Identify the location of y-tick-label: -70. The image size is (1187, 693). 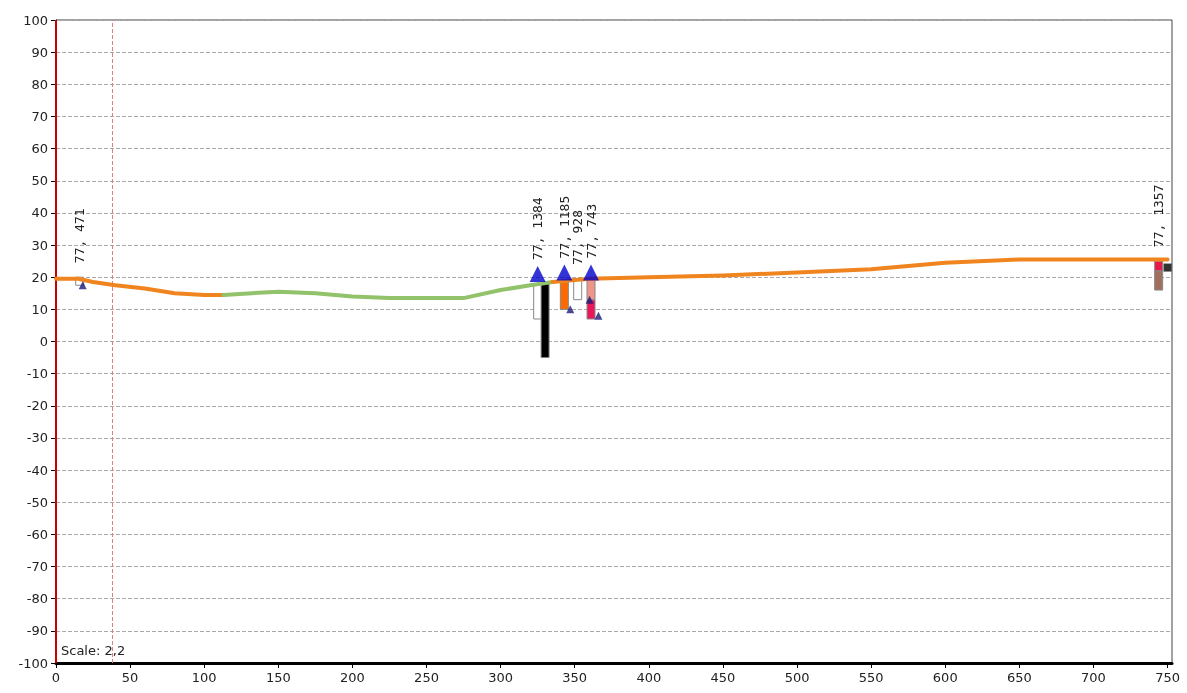
(37, 567).